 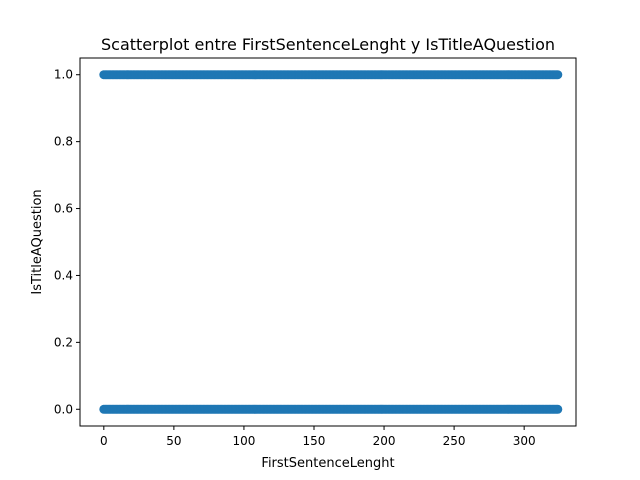 What do you see at coordinates (37, 241) in the screenshot?
I see `y-axis-label: IsTitleAQuestion` at bounding box center [37, 241].